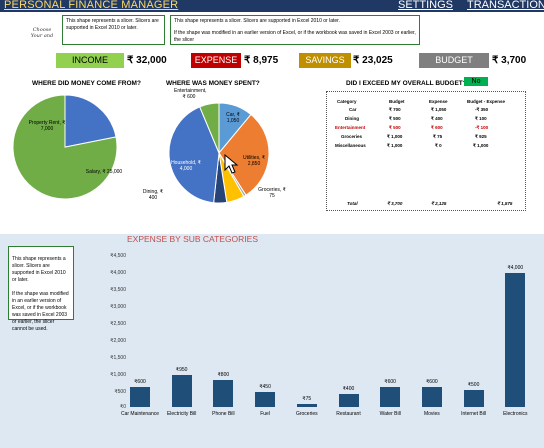 Image resolution: width=544 pixels, height=448 pixels. I want to click on row-budget: ₹ 1,000, so click(395, 136).